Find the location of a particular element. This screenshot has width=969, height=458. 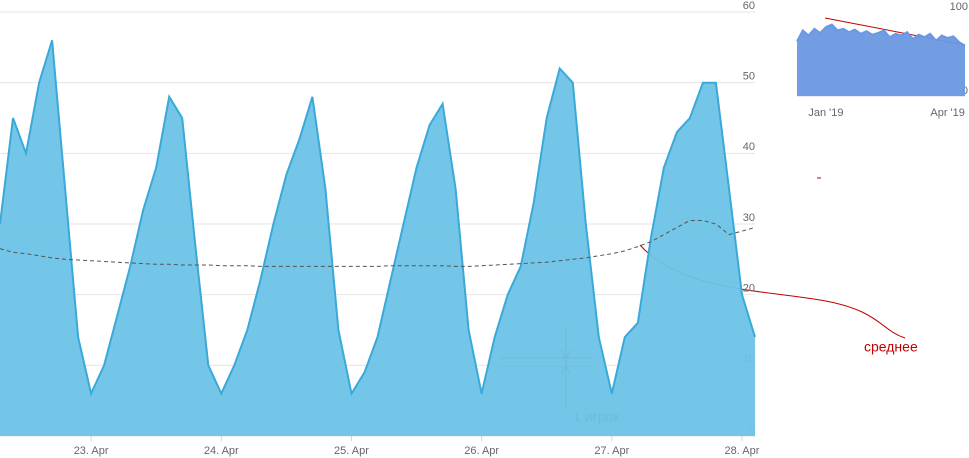

y-tick-label: 20 is located at coordinates (749, 289).